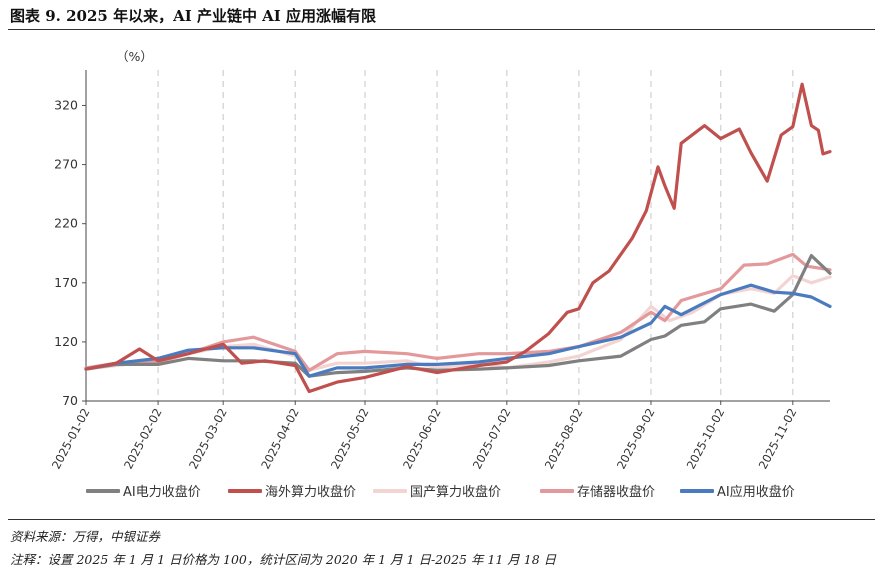 This screenshot has height=573, width=881. I want to click on legend-label: AI应用收盘价, so click(756, 492).